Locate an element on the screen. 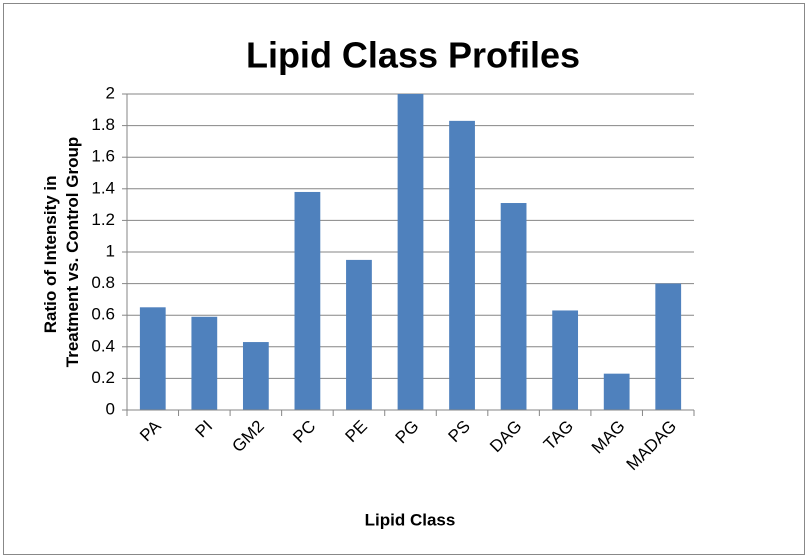 This screenshot has height=559, width=809. y-tick-label: 1.6 is located at coordinates (103, 156).